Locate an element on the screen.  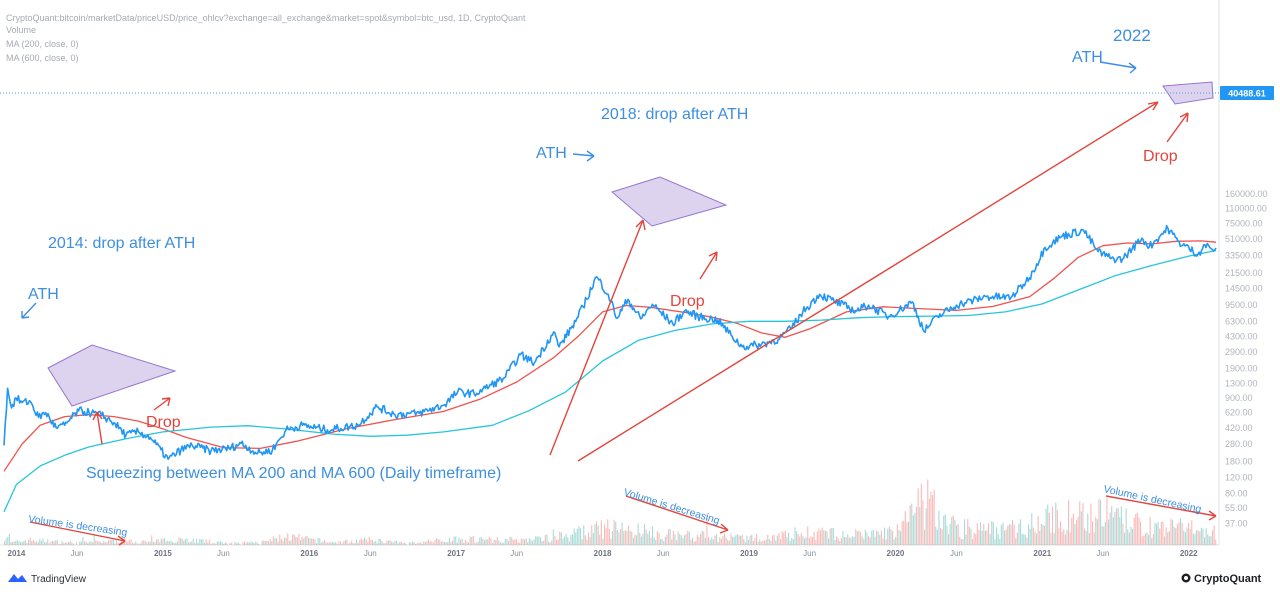
arrow-ath-2014 is located at coordinates (29, 310).